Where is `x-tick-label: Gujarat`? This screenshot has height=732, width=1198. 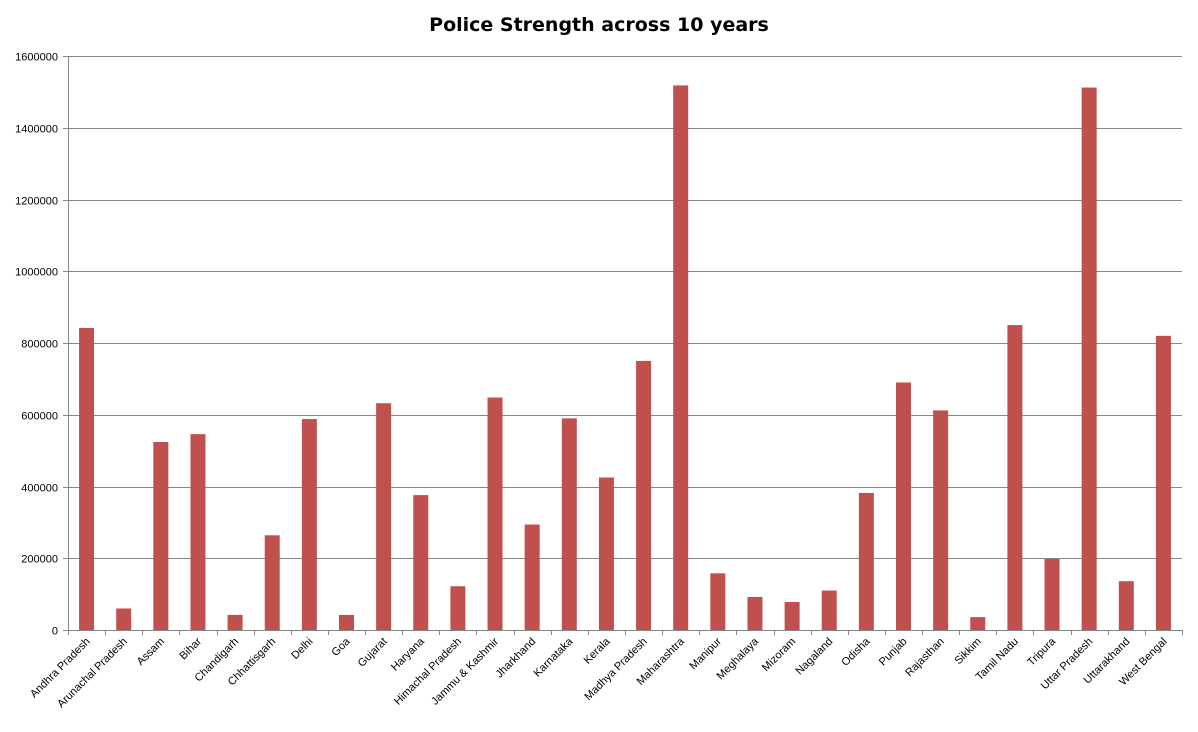
x-tick-label: Gujarat is located at coordinates (373, 653).